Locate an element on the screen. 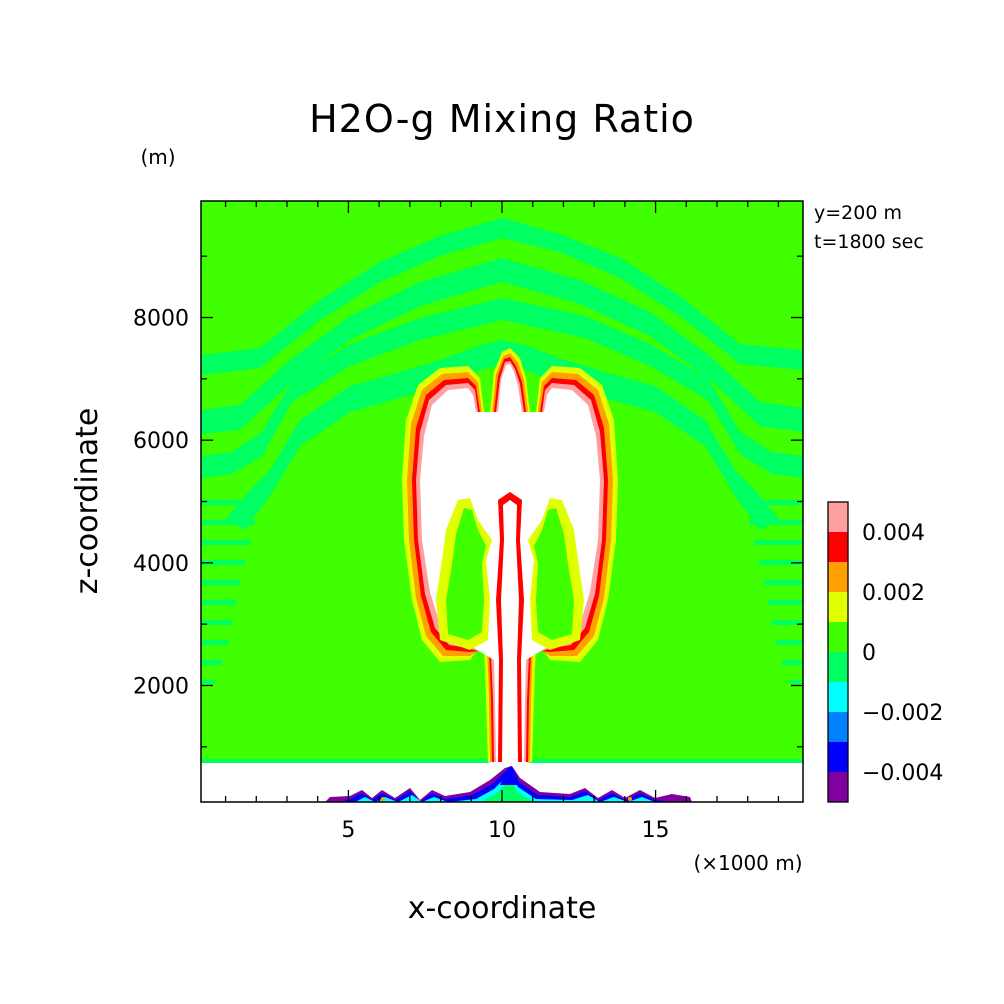 The image size is (1004, 1004). x-axis-label: x-coordinate is located at coordinates (502, 908).